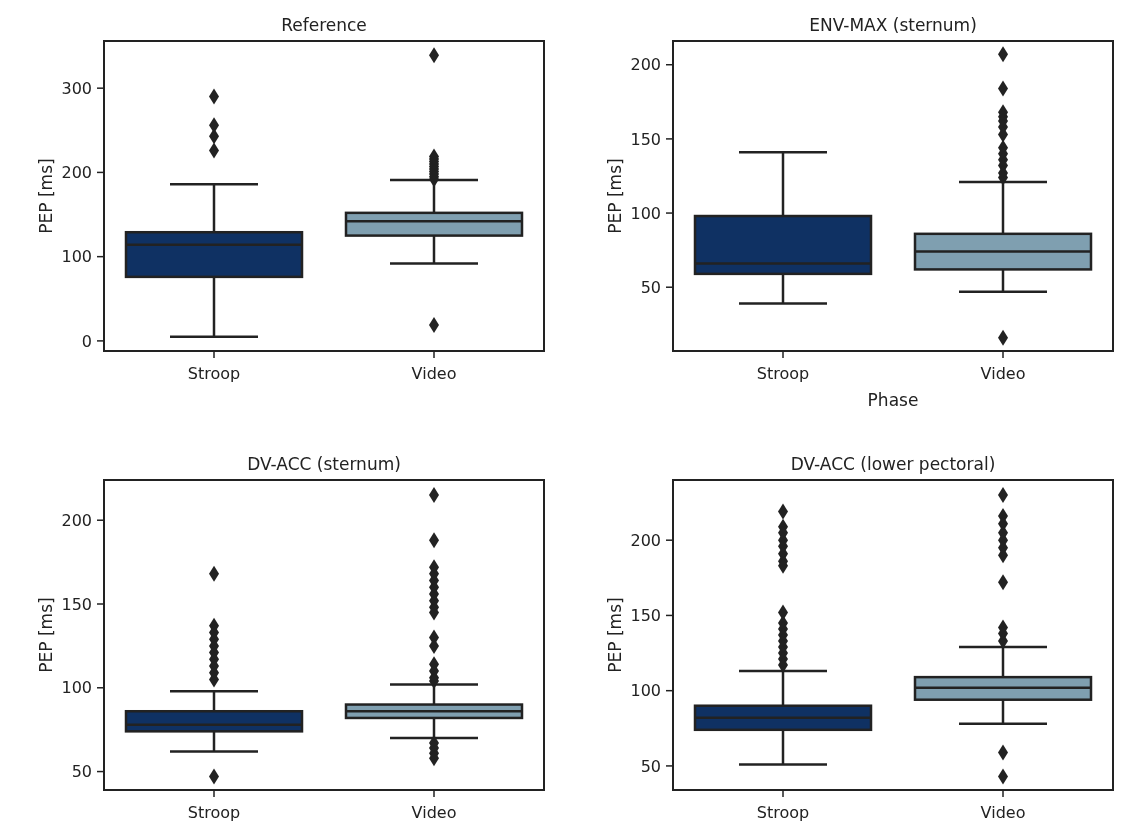 The height and width of the screenshot is (836, 1121). I want to click on y-tick-label: 300, so click(76, 88).